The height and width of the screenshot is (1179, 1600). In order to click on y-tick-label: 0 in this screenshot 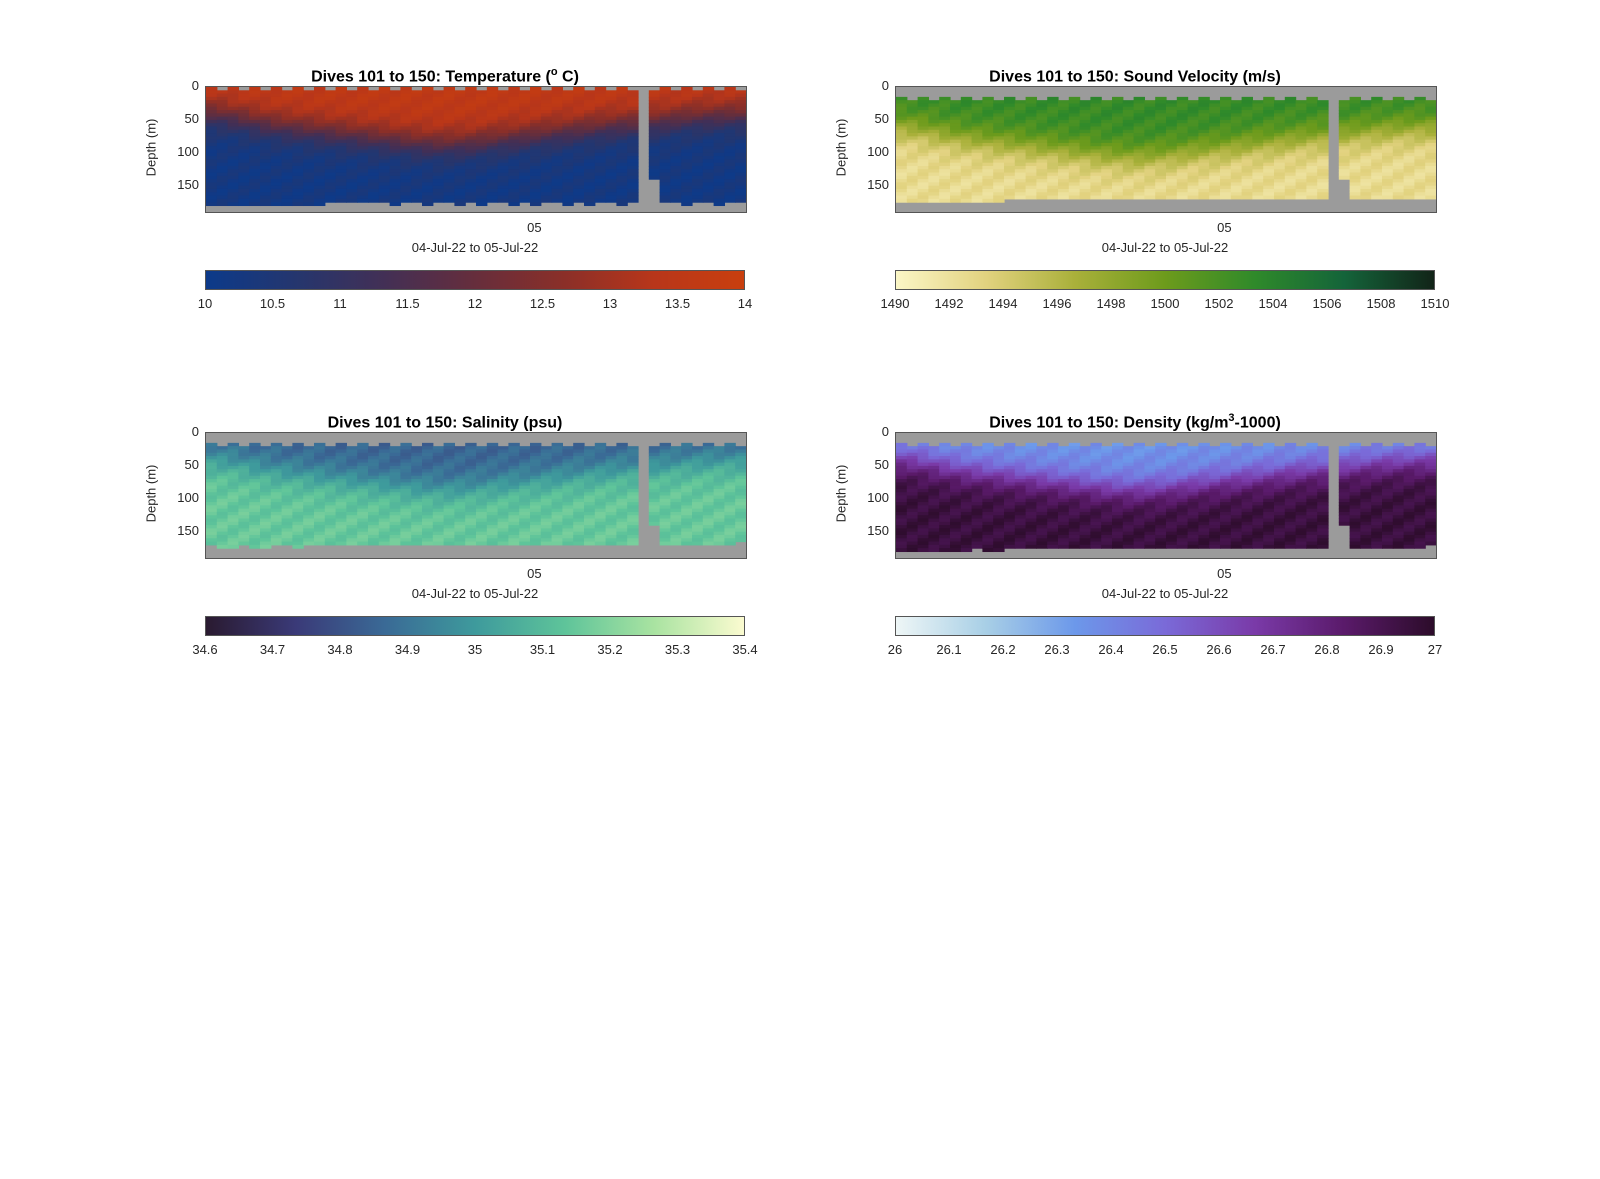, I will do `click(885, 85)`.